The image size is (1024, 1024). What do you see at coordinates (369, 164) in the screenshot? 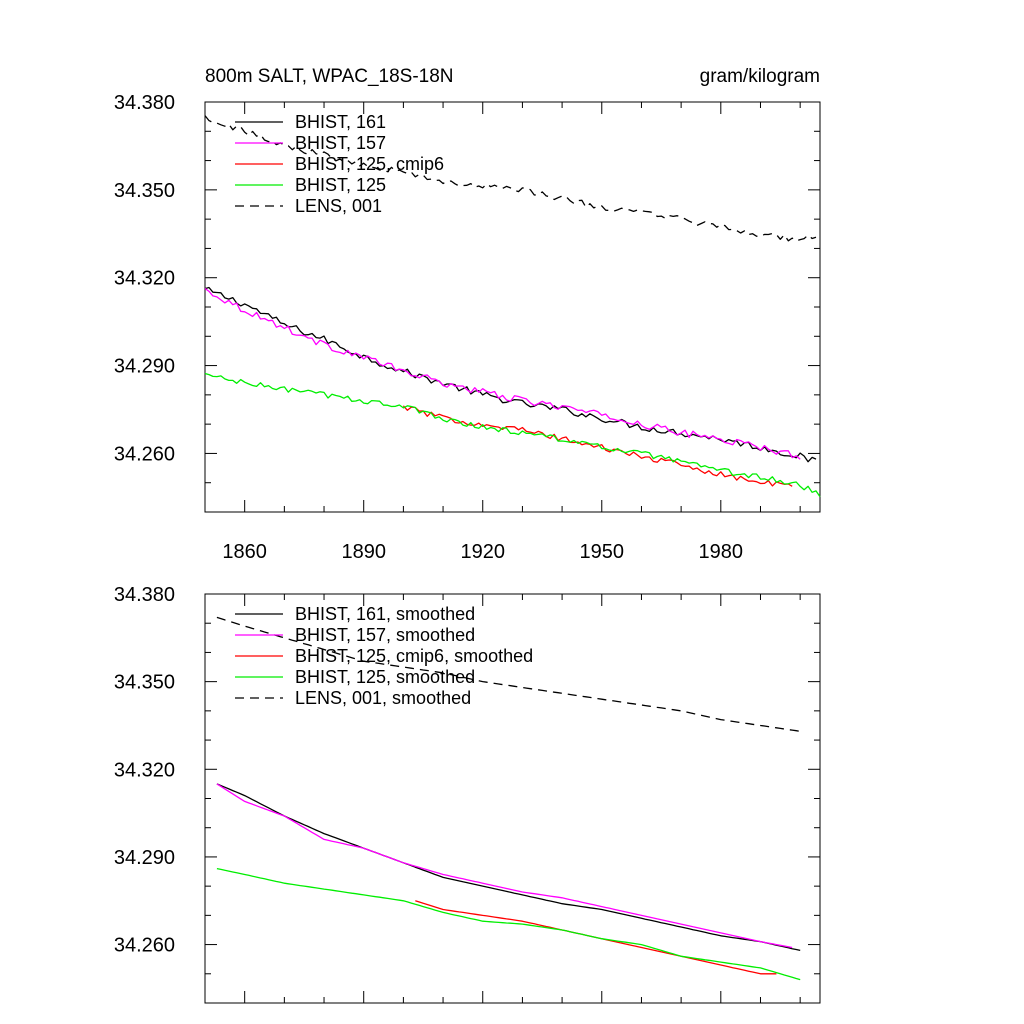
I see `legend-label: BHIST, 125, cmip6` at bounding box center [369, 164].